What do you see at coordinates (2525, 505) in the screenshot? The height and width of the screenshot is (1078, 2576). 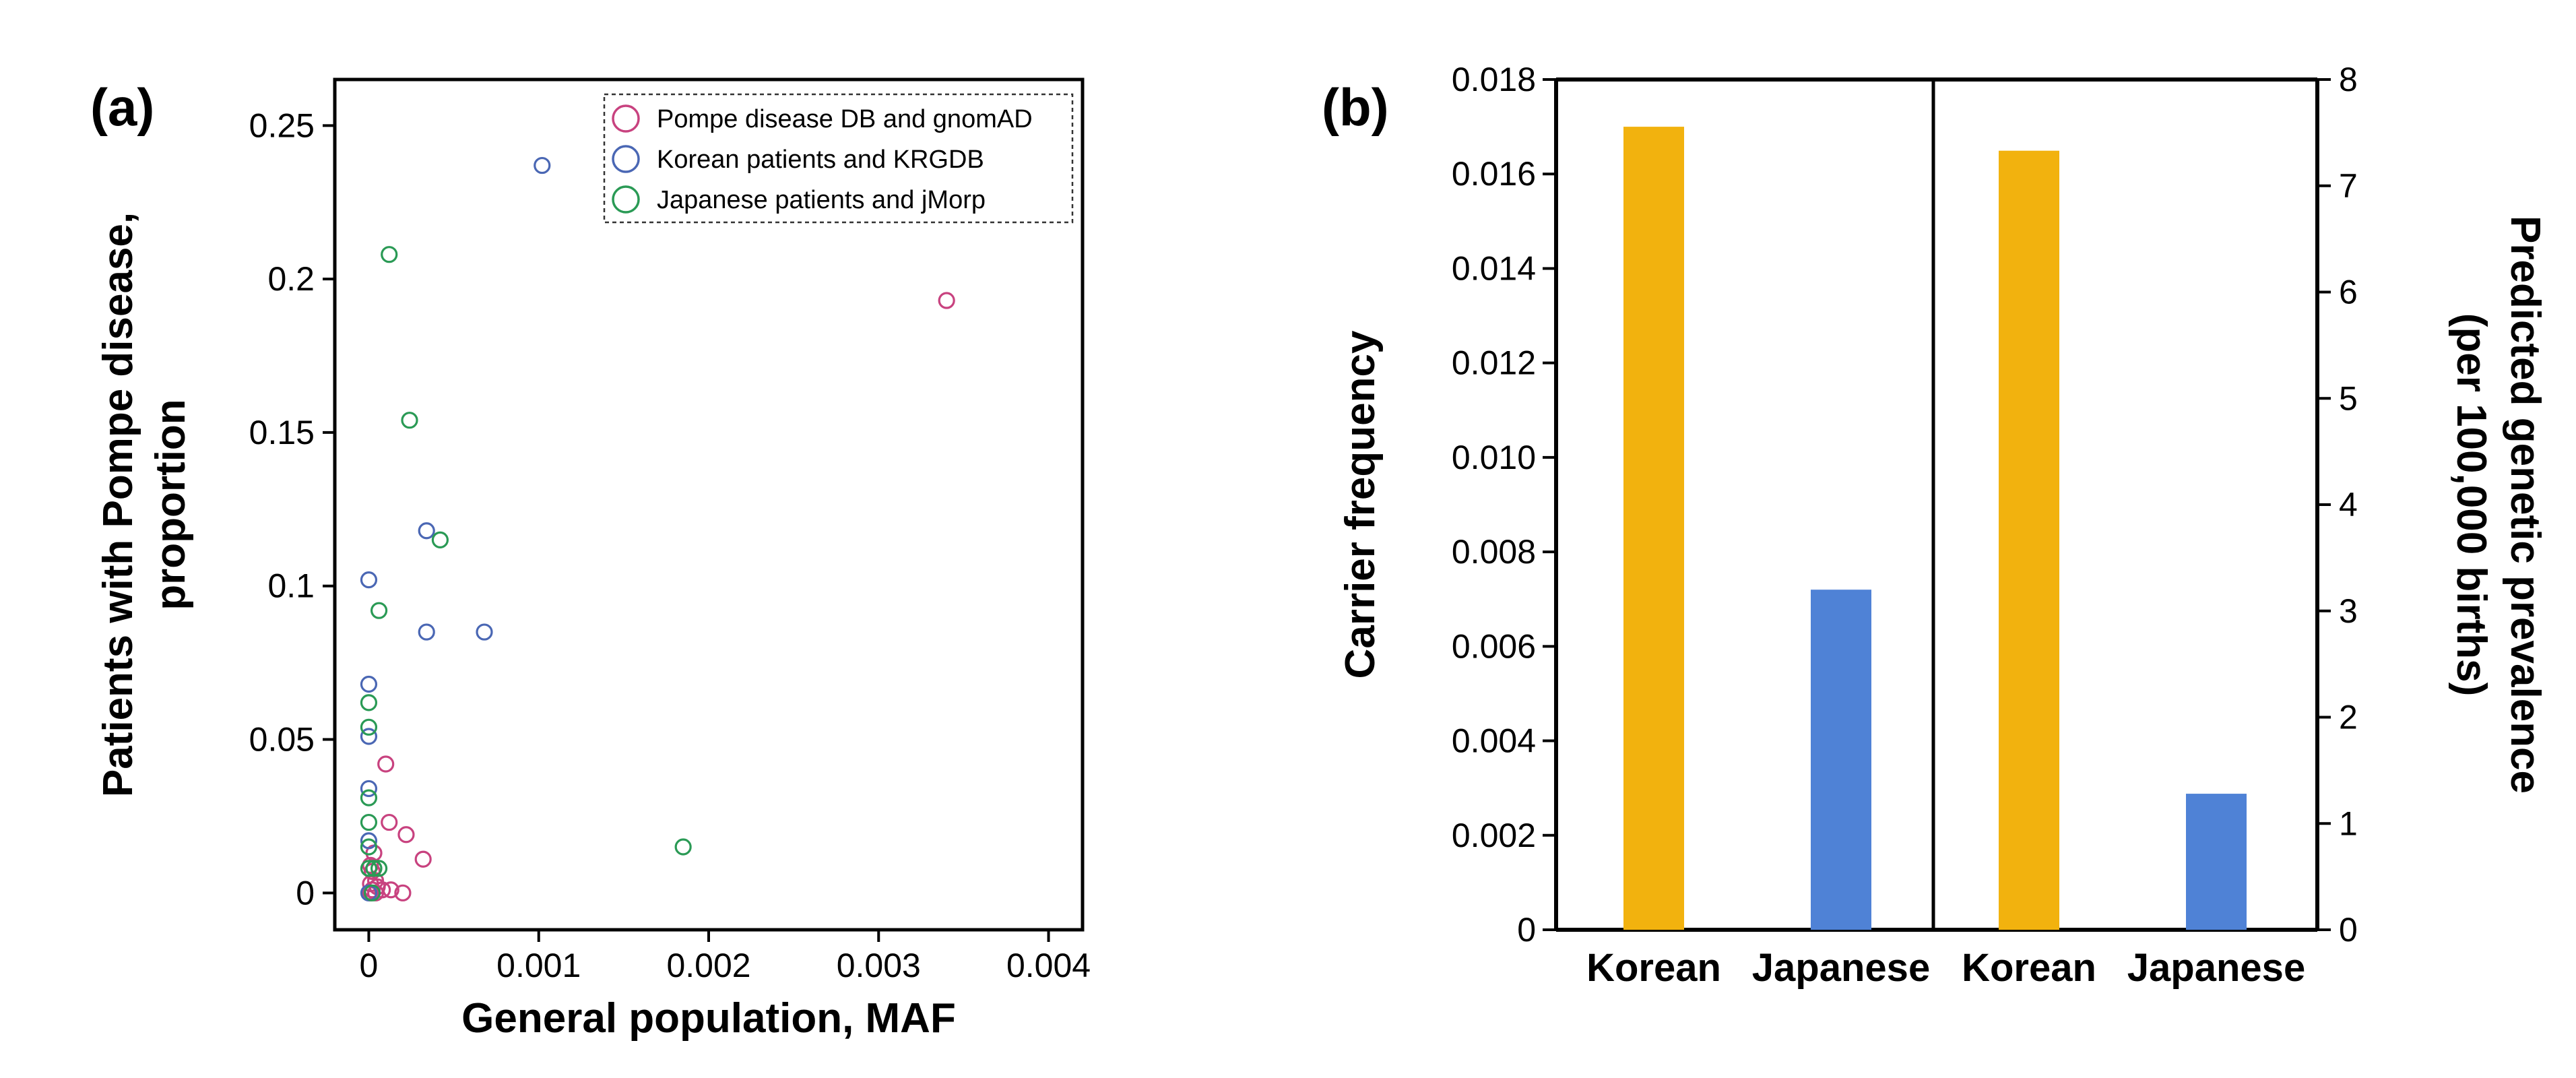 I see `y2-axis-title-line: Predicted genetic prevalence` at bounding box center [2525, 505].